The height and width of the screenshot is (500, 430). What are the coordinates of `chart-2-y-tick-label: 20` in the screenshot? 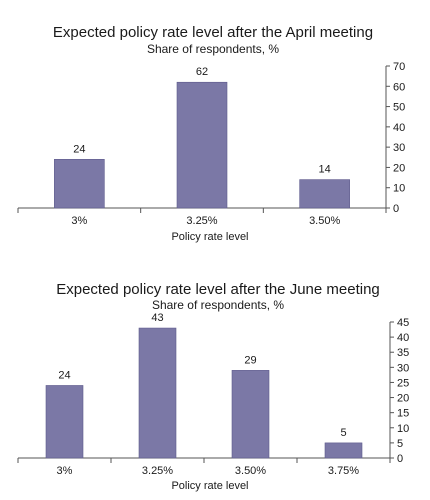 It's located at (403, 399).